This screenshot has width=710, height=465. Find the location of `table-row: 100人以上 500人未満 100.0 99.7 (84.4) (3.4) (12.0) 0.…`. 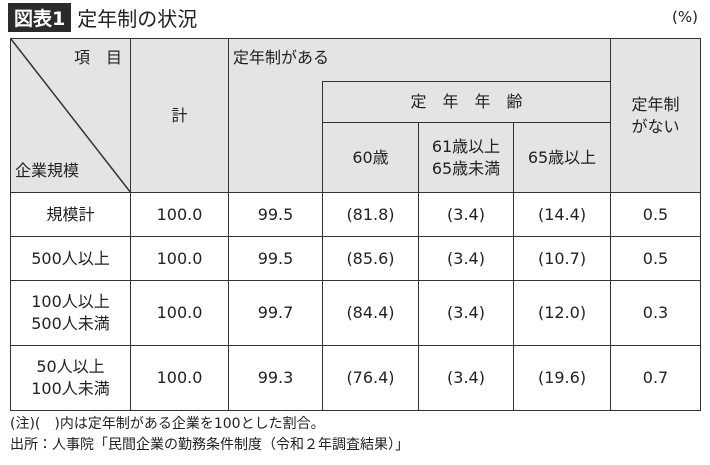

table-row: 100人以上 500人未満 100.0 99.7 (84.4) (3.4) (12.0) 0.… is located at coordinates (356, 313).